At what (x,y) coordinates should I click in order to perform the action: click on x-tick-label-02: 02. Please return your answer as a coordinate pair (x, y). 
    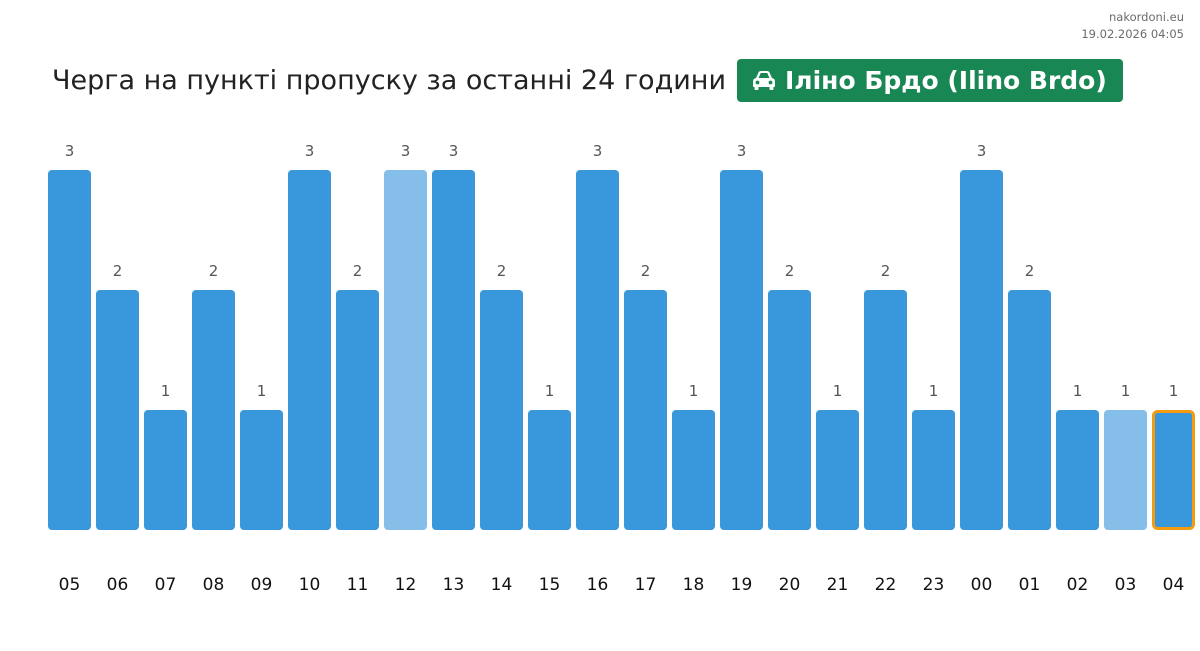
    Looking at the image, I should click on (1078, 585).